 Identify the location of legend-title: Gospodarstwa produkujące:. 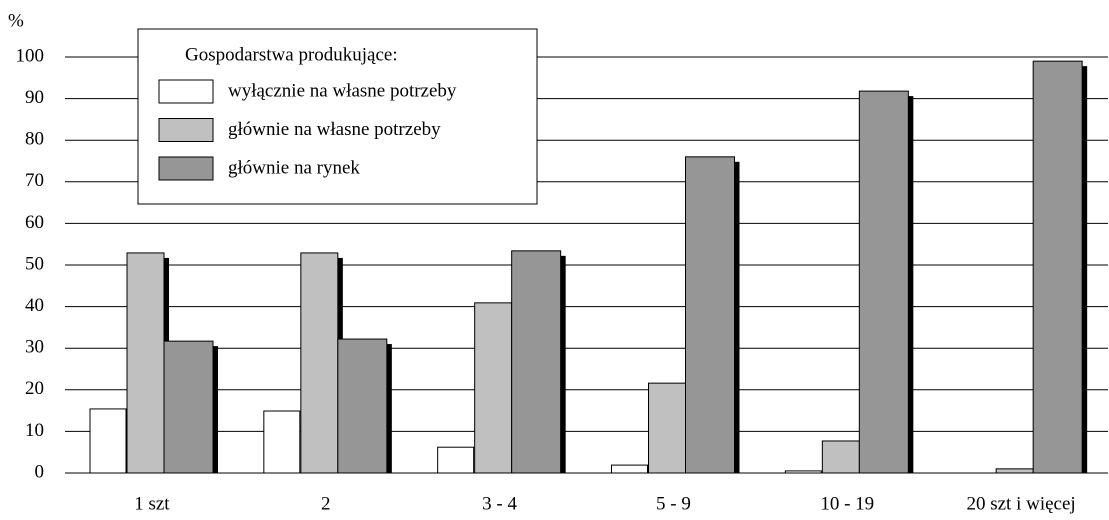
(291, 54).